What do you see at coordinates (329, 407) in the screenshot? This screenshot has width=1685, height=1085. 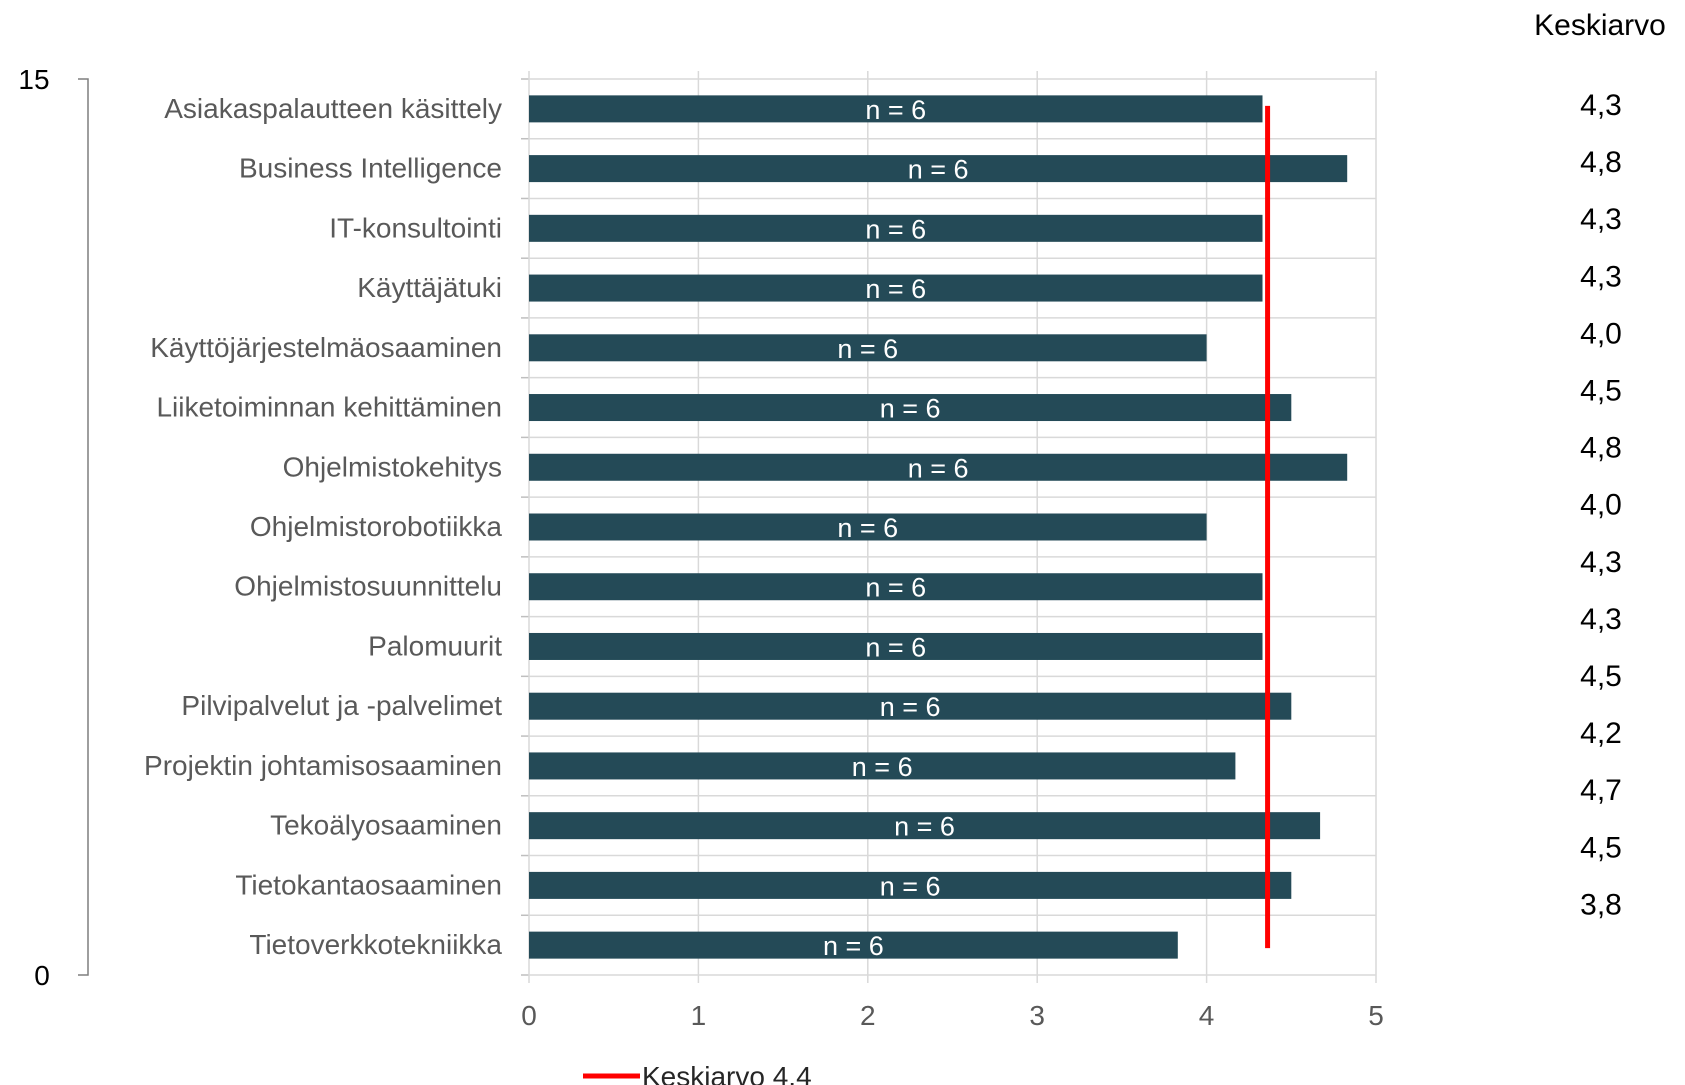 I see `category-label: Liiketoiminnan kehittäminen` at bounding box center [329, 407].